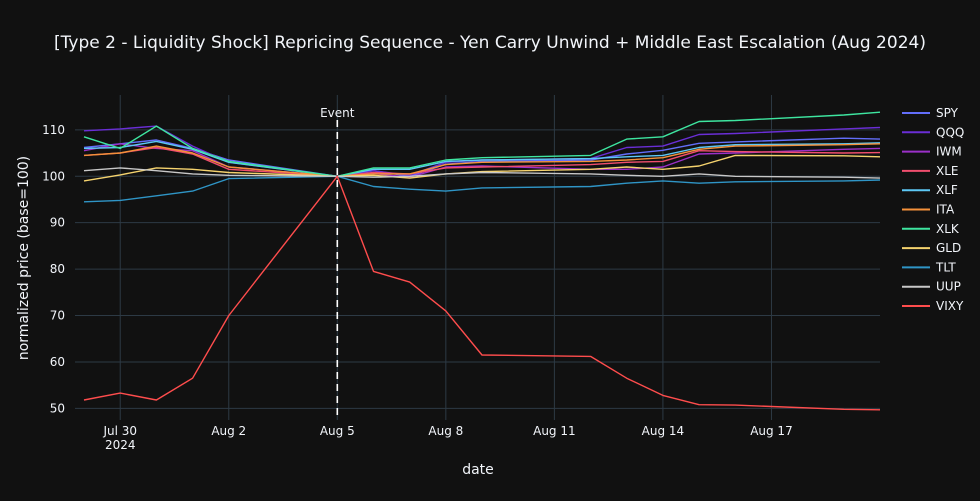  I want to click on y-axis-ticks: 50 60 70 80 90 100 110, so click(53, 269).